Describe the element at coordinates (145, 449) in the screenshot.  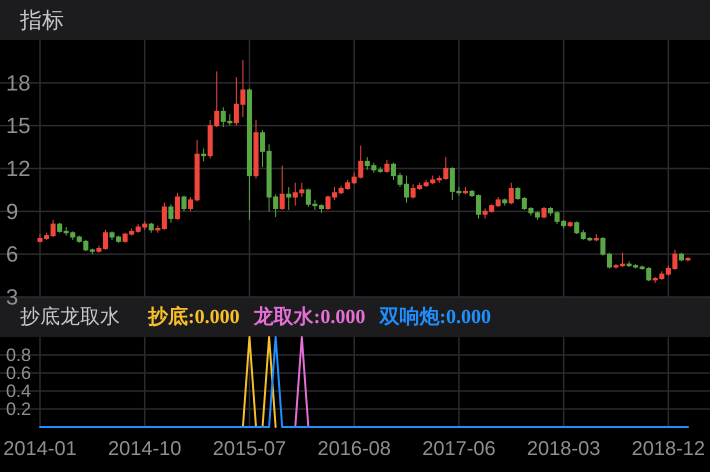
I see `x-tick-label: 2014-10` at that location.